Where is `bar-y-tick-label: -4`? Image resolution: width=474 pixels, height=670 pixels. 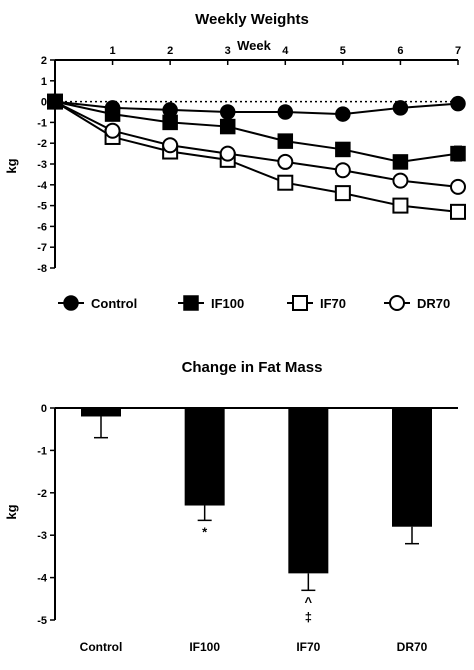 bar-y-tick-label: -4 is located at coordinates (42, 579).